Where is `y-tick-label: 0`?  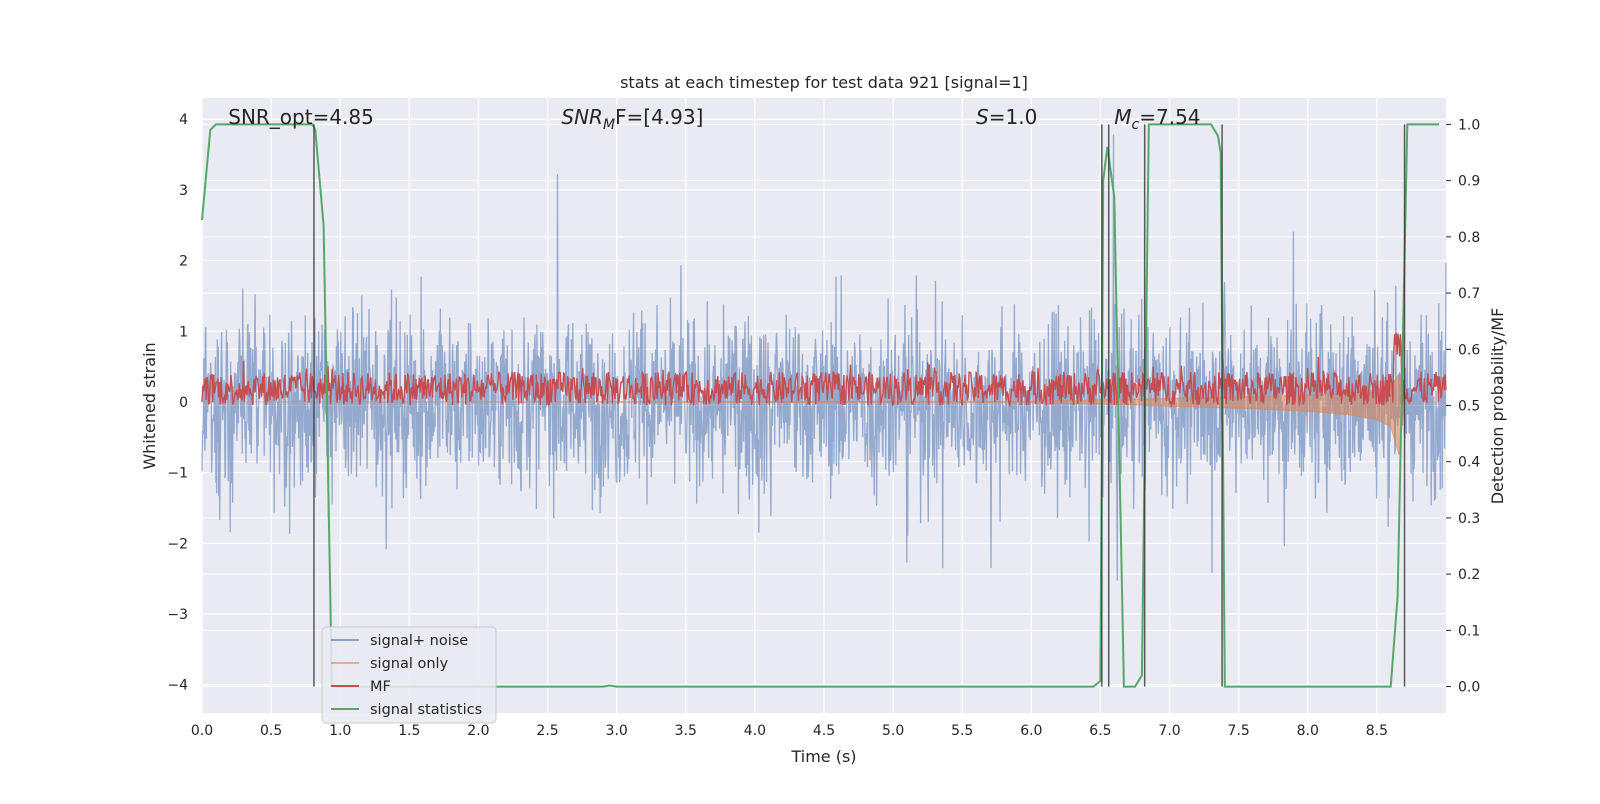 y-tick-label: 0 is located at coordinates (183, 403).